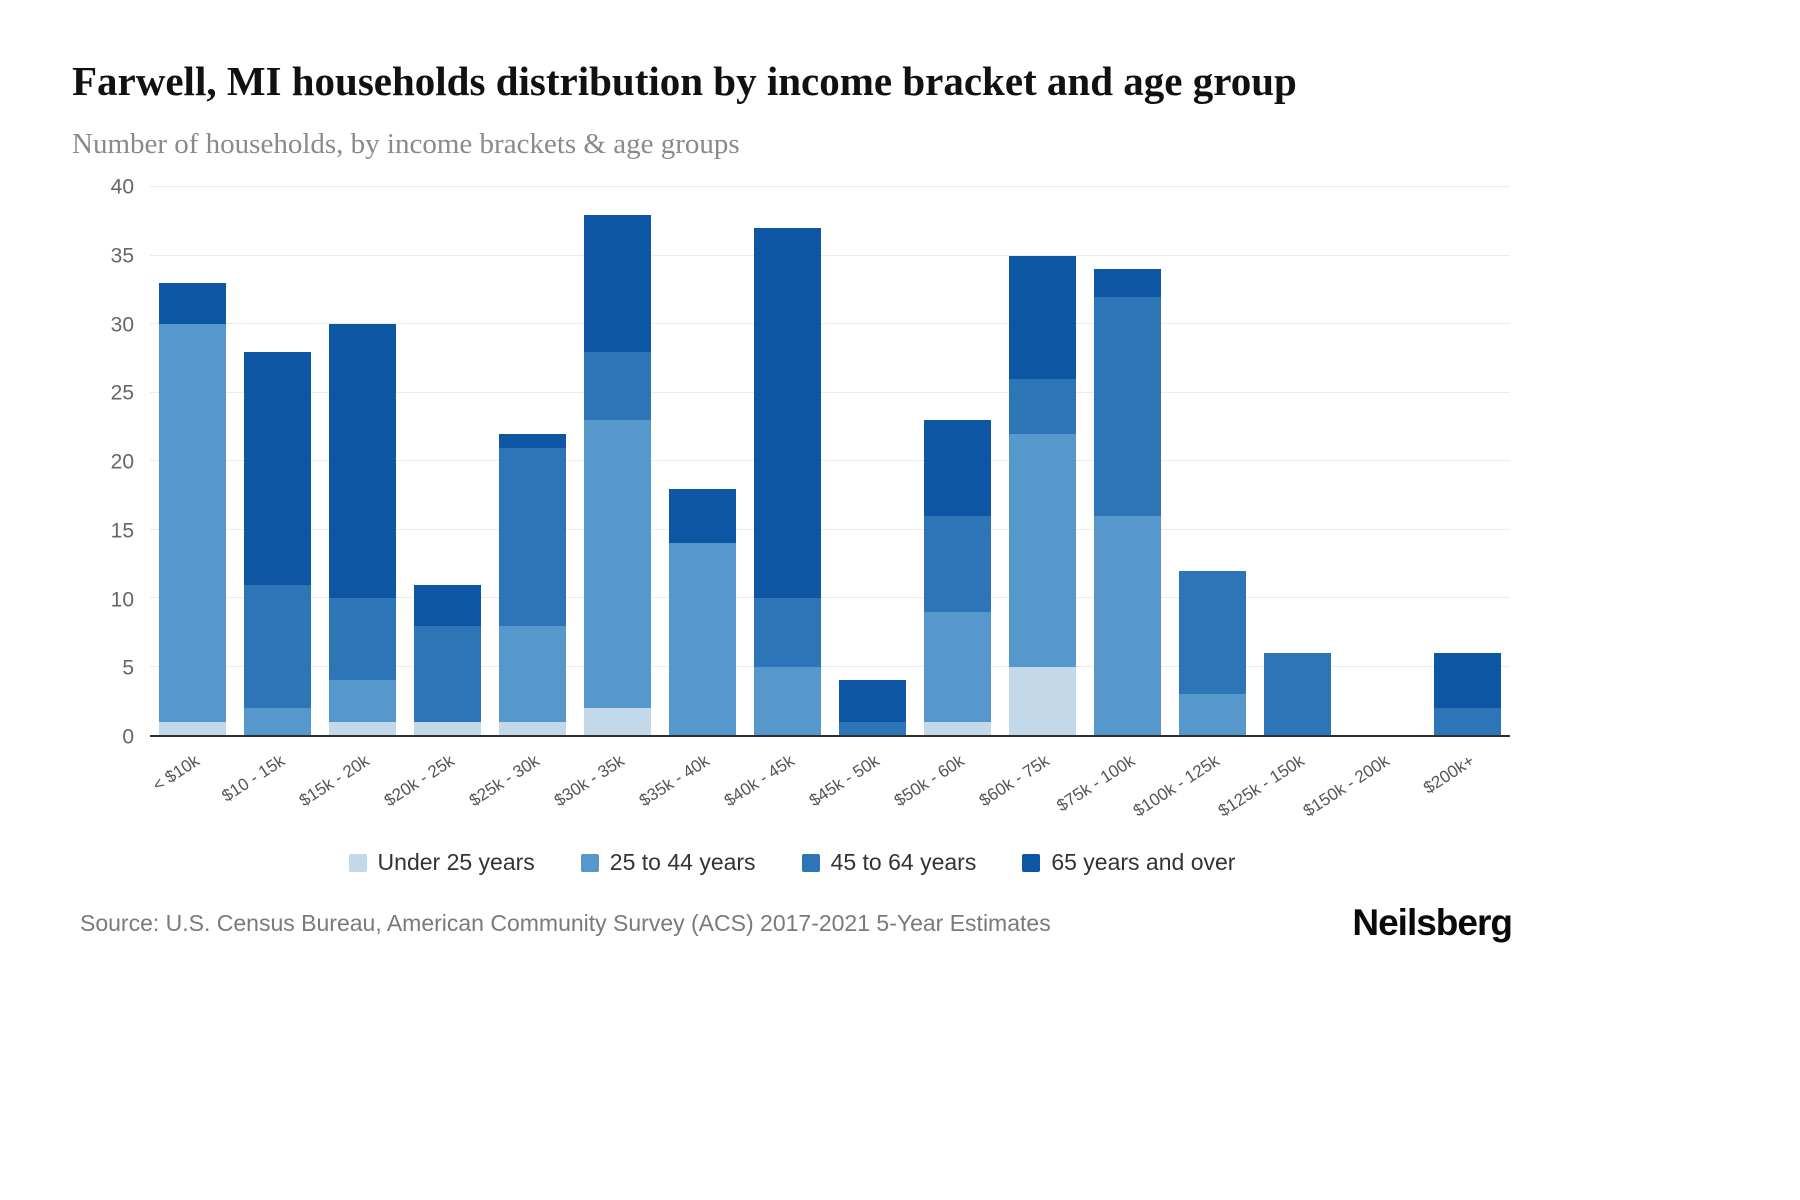  I want to click on legend-item: 65 years and over, so click(1128, 862).